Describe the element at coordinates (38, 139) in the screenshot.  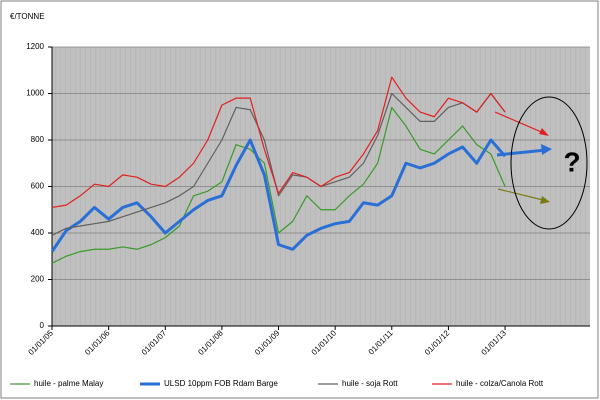
I see `y-tick-label: 800` at that location.